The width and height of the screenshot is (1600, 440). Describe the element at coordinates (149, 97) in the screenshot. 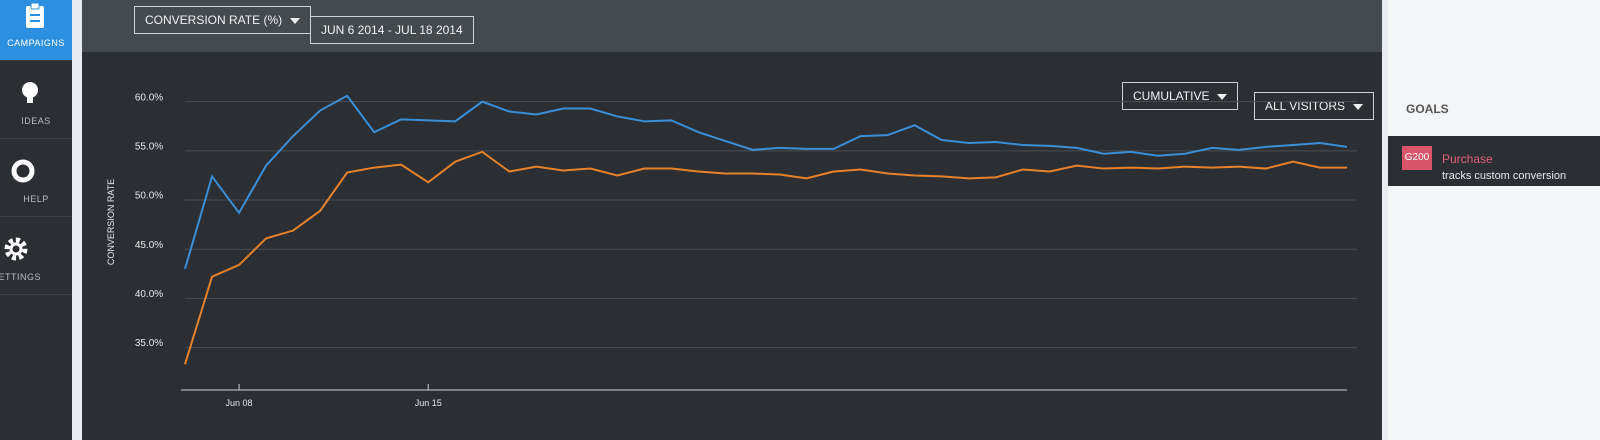

I see `y-tick-label: 60.0%` at that location.